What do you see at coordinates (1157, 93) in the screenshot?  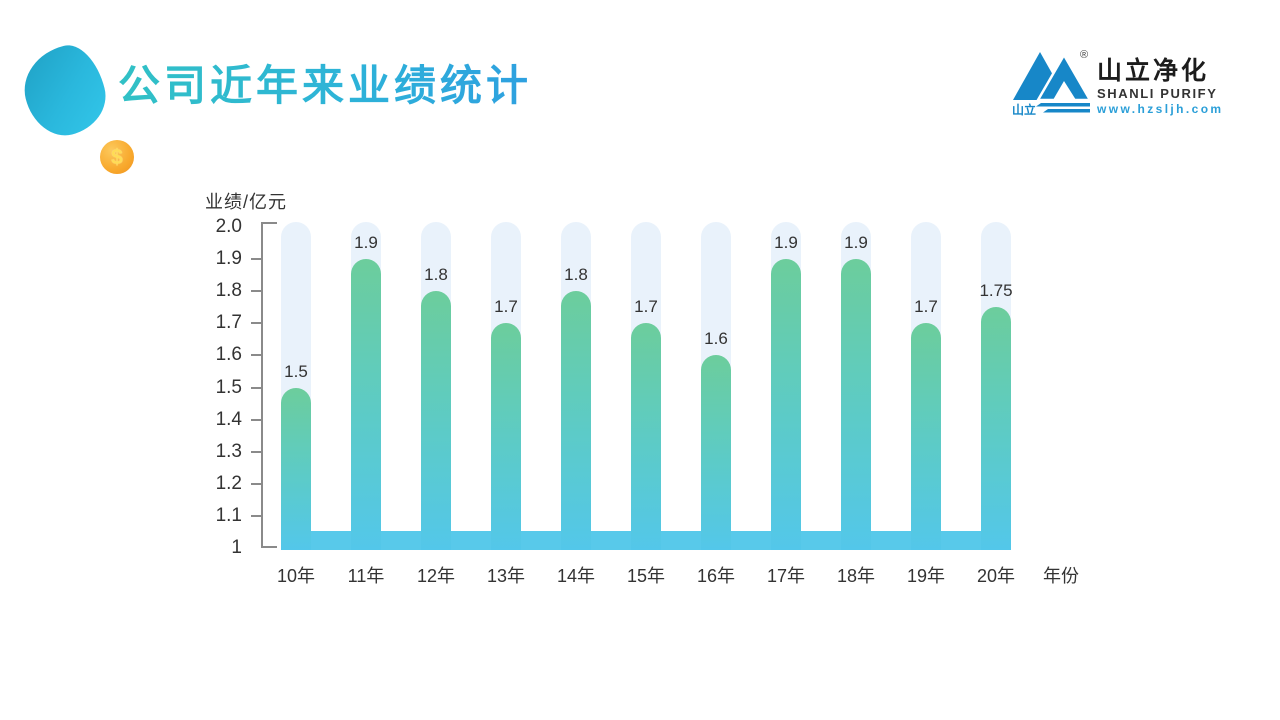 I see `logo-name-en: SHANLI PURIFY` at bounding box center [1157, 93].